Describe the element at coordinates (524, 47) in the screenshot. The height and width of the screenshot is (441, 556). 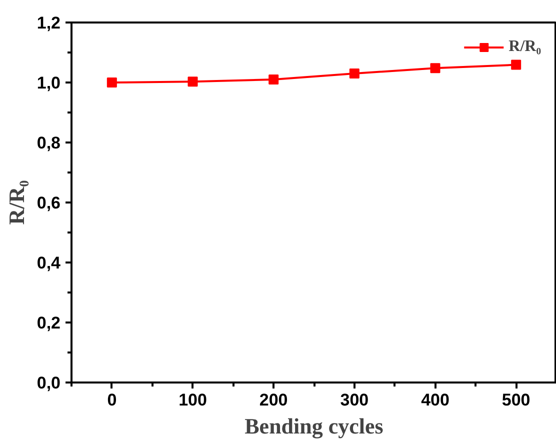
I see `legend-label: R/R₀` at that location.